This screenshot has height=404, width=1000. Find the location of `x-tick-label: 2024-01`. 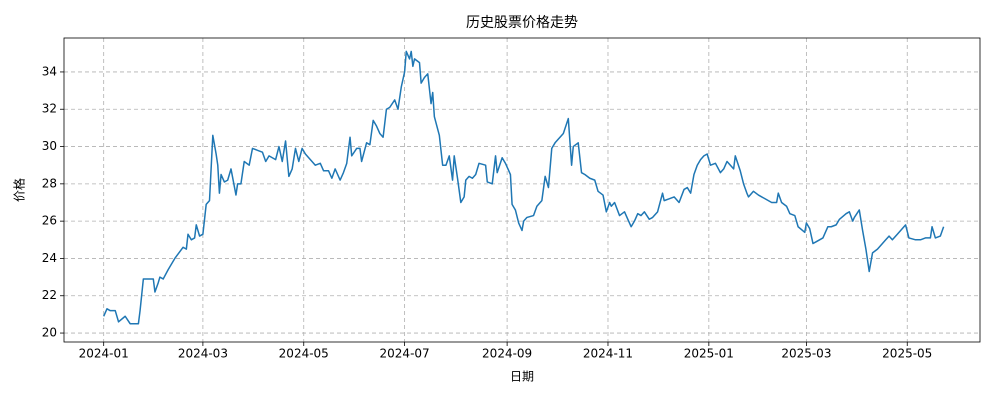

x-tick-label: 2024-01 is located at coordinates (104, 354).